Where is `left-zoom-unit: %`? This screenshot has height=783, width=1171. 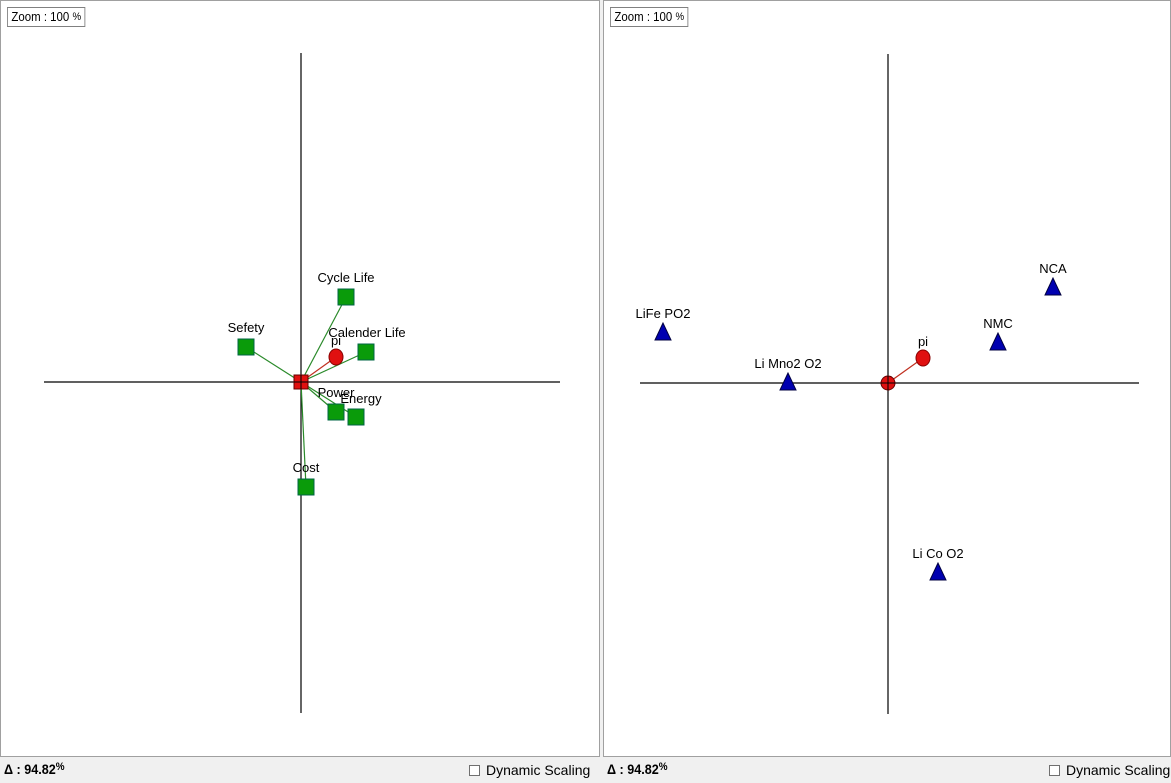
left-zoom-unit: % is located at coordinates (77, 17).